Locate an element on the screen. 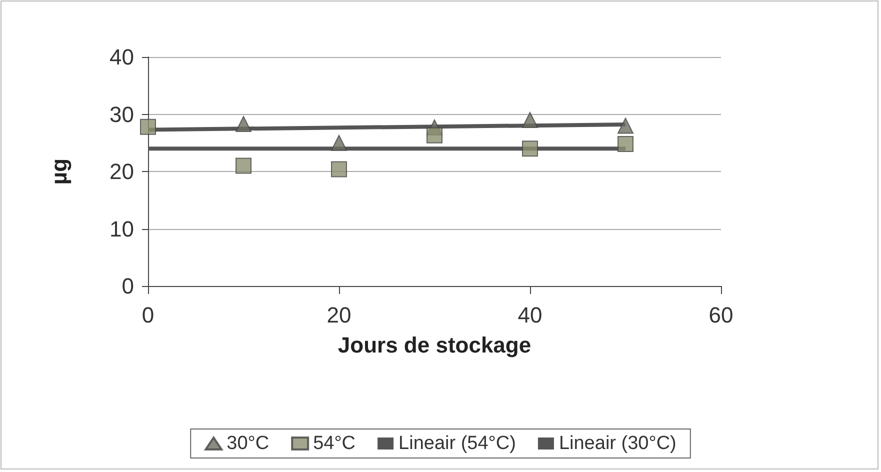 The height and width of the screenshot is (472, 881). y-tick-label: 20 is located at coordinates (122, 171).